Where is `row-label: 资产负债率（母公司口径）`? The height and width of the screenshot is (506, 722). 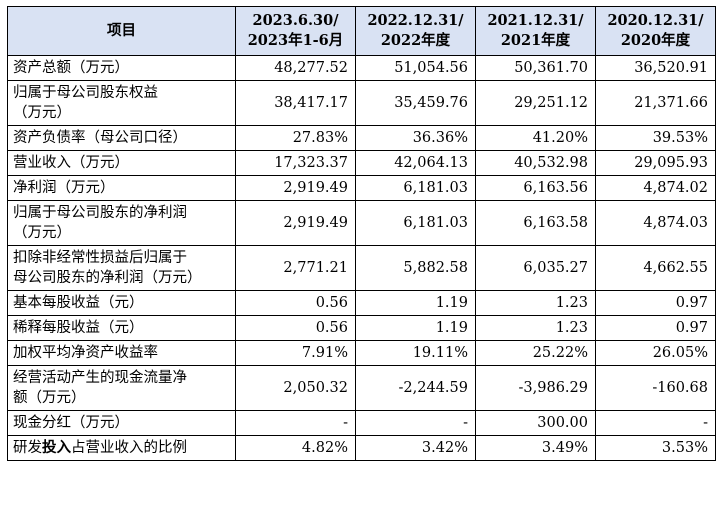 row-label: 资产负债率（母公司口径） is located at coordinates (121, 138).